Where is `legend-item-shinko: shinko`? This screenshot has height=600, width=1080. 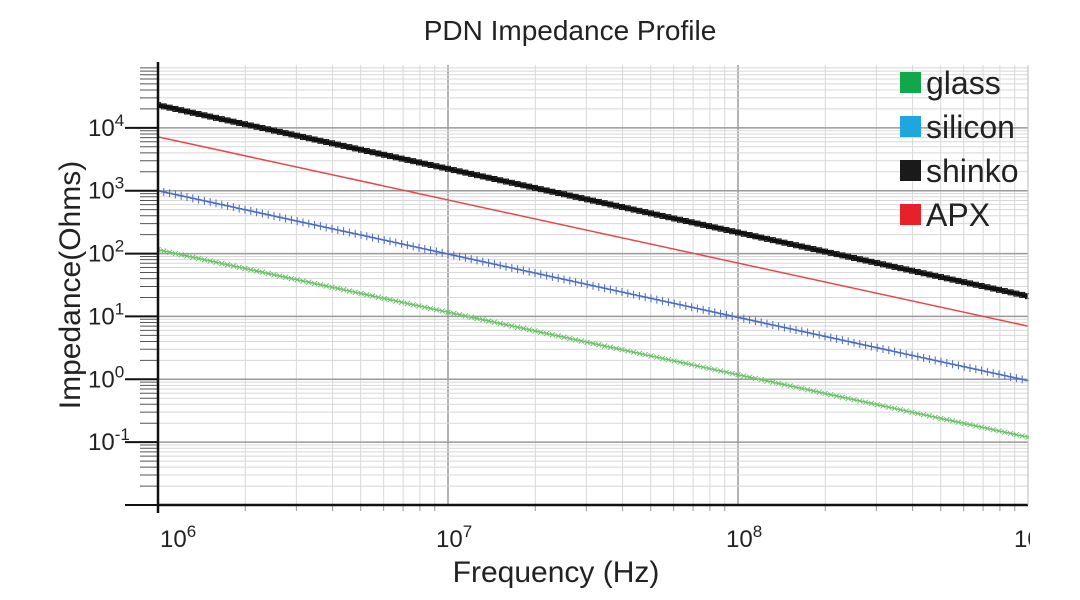 legend-item-shinko: shinko is located at coordinates (959, 171).